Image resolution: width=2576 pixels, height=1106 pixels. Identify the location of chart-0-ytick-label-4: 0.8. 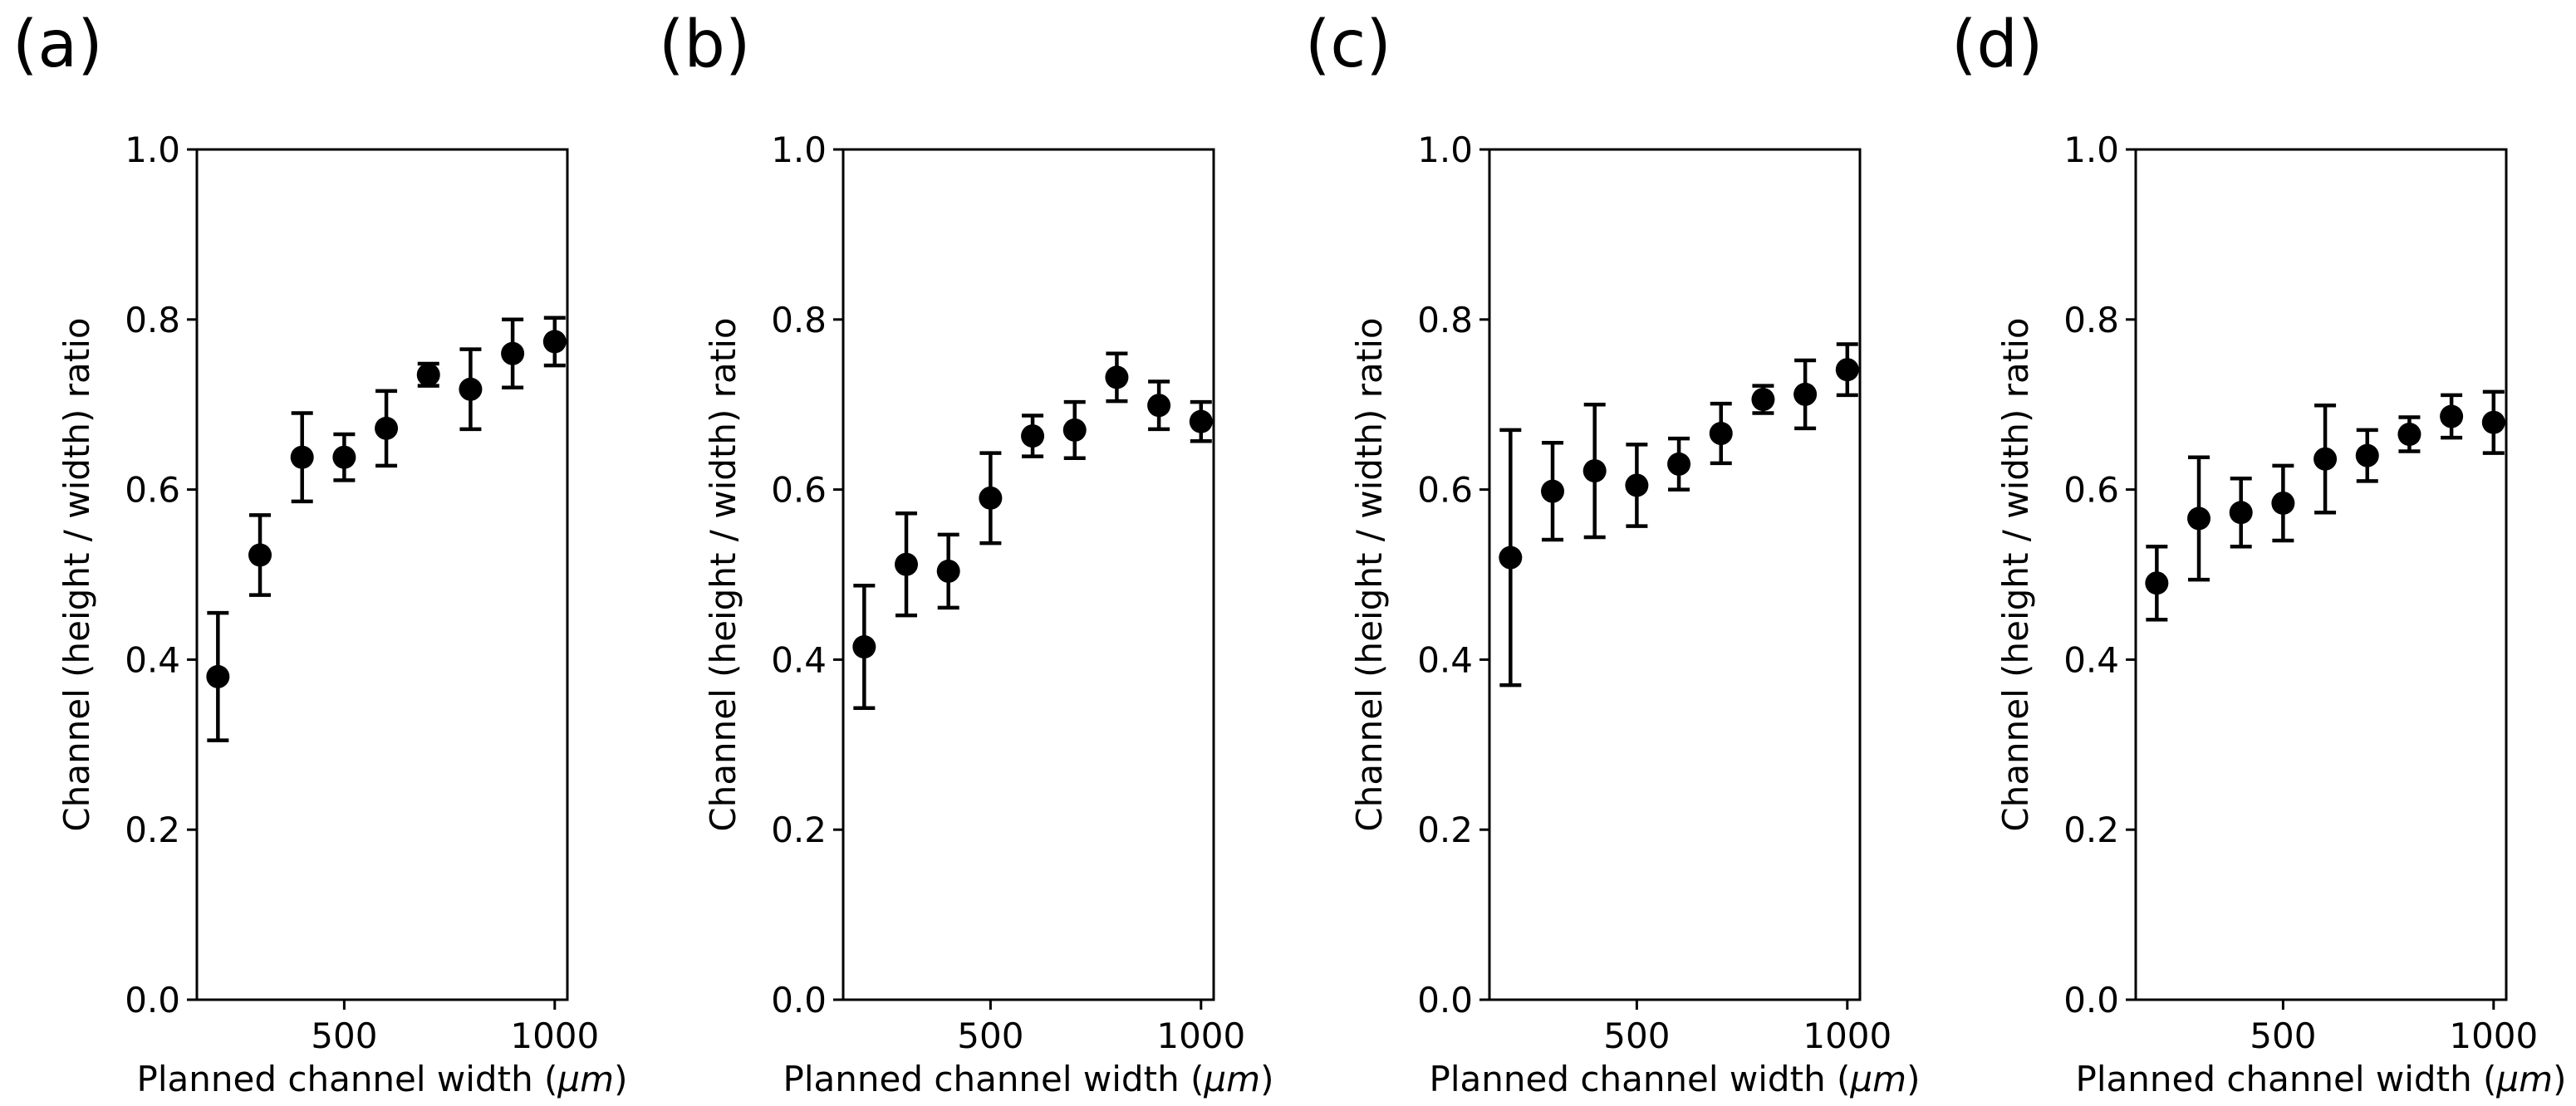
(152, 320).